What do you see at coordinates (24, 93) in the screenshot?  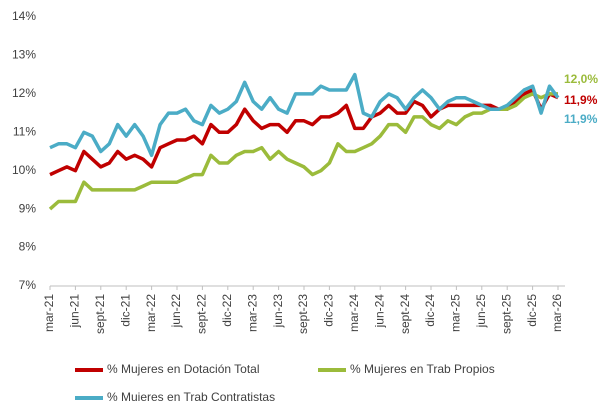 I see `y-tick-label: 12%` at bounding box center [24, 93].